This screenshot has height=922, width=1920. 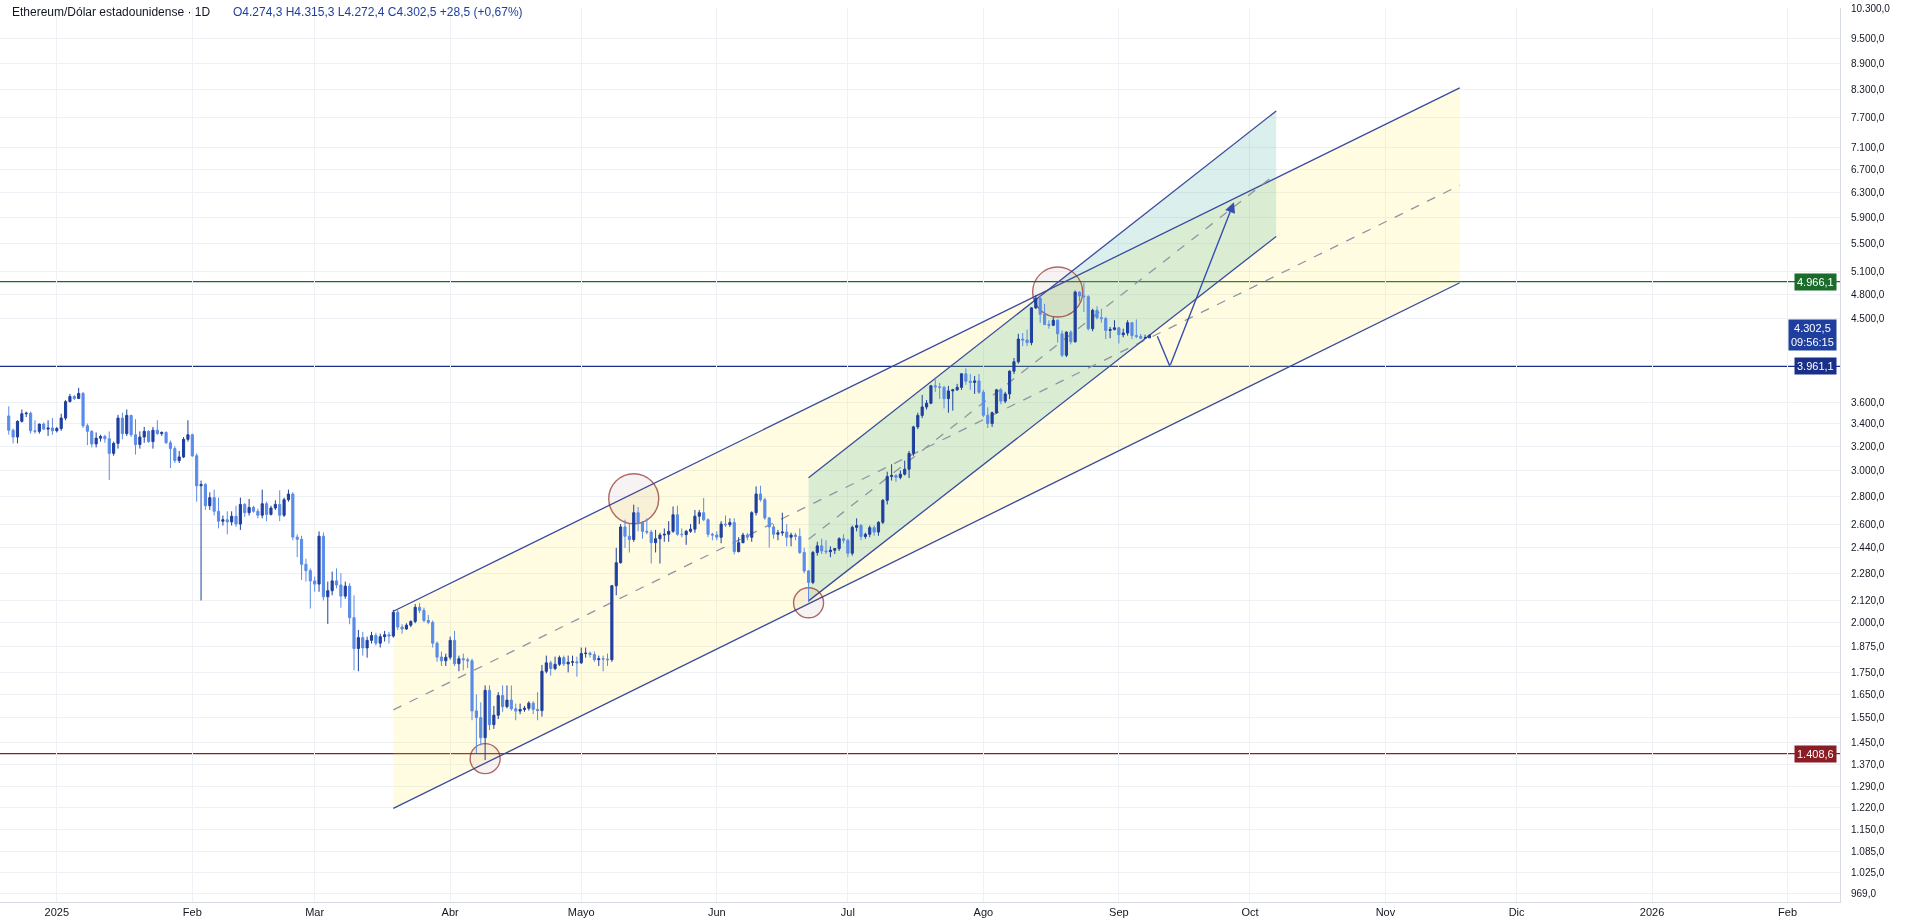 I want to click on y-tick-label: 1.085,0, so click(x=1868, y=851).